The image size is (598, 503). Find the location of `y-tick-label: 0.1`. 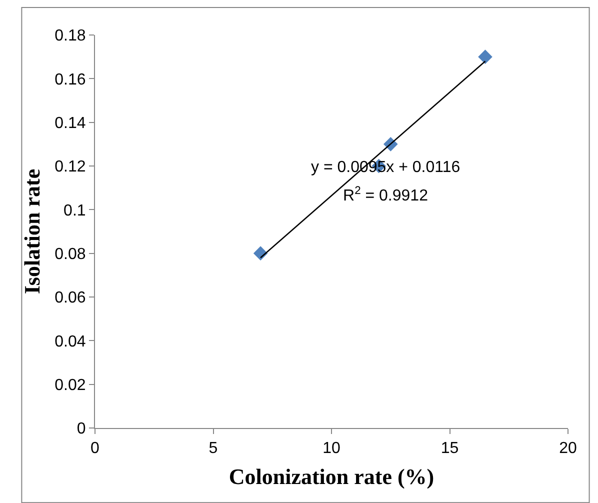

y-tick-label: 0.1 is located at coordinates (75, 211).